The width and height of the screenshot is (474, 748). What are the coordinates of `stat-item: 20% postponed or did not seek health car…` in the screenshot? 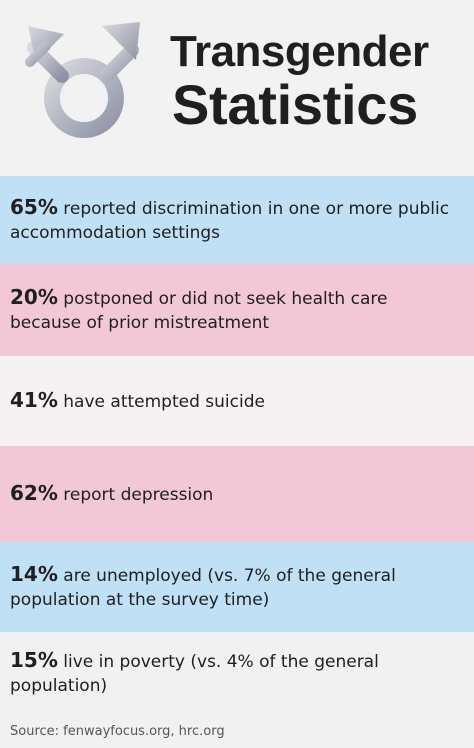 It's located at (237, 310).